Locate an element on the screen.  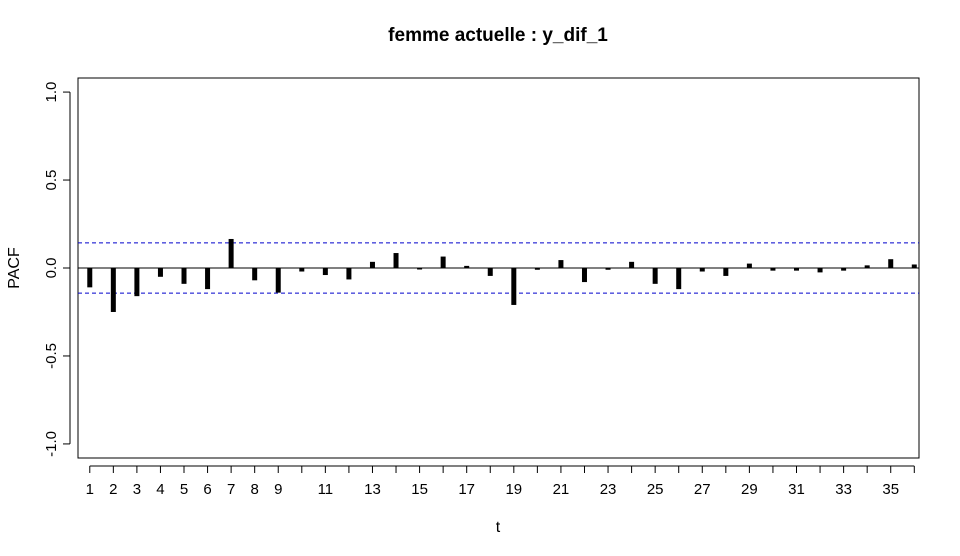
x-tick-label: 5 is located at coordinates (184, 489).